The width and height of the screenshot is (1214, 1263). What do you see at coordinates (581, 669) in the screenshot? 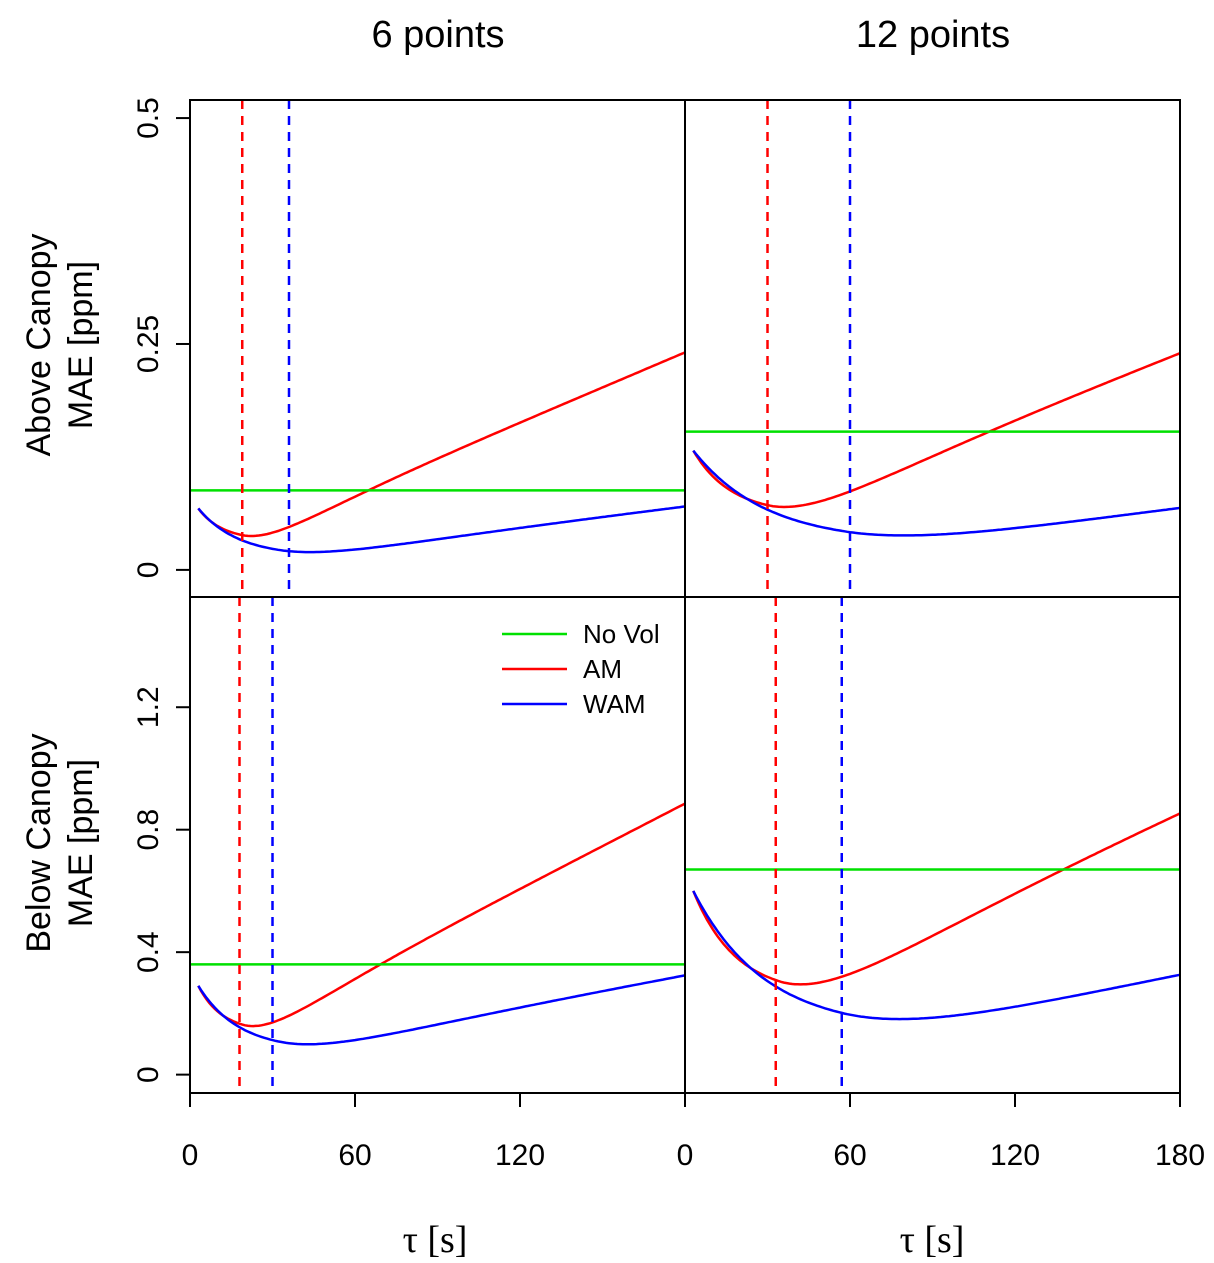
I see `legend: No Vol AM WAM` at bounding box center [581, 669].